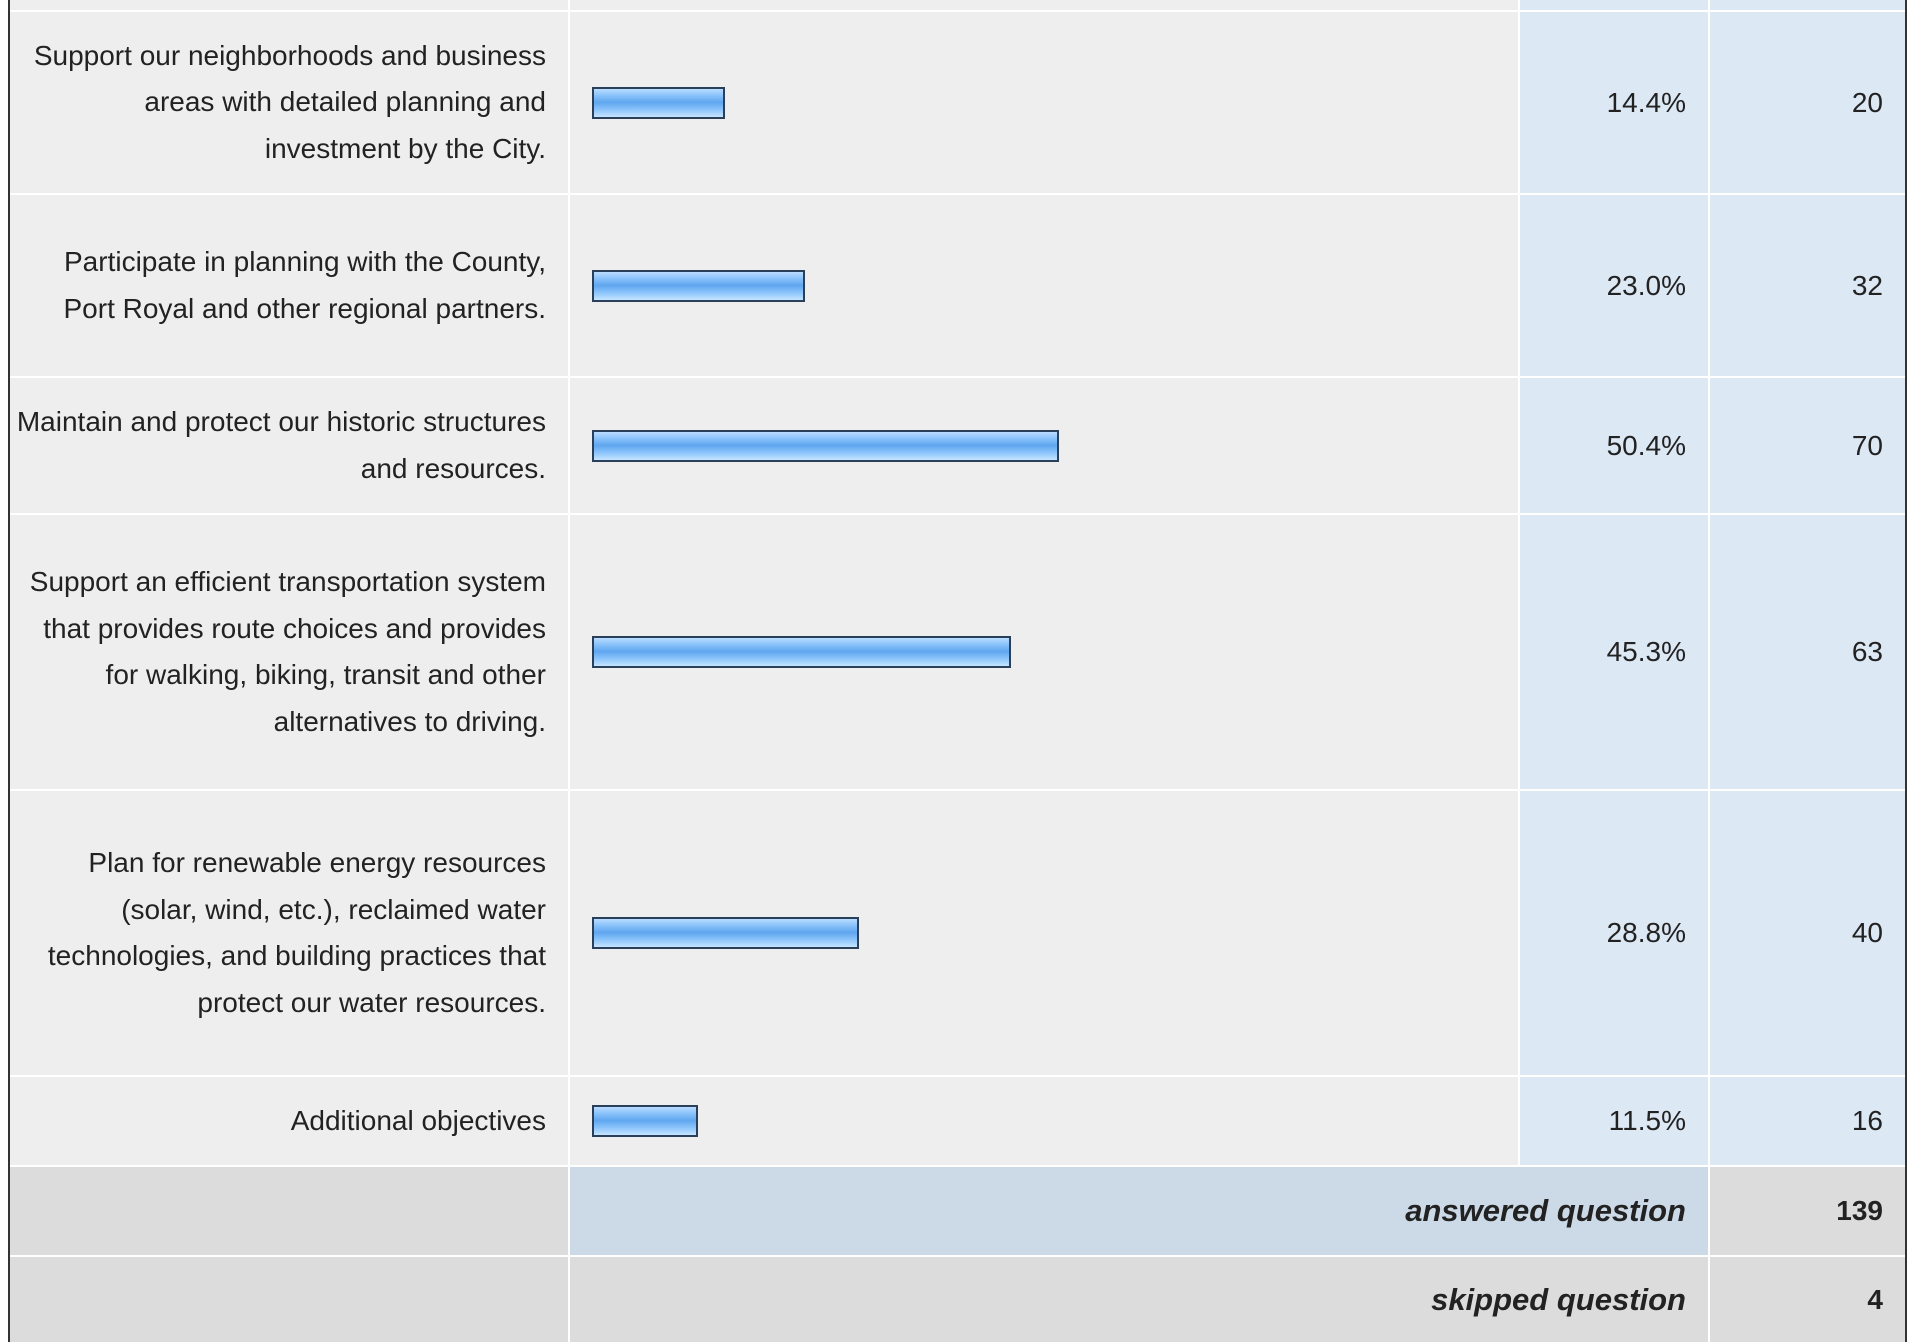 This screenshot has height=1342, width=1913. Describe the element at coordinates (1906, 671) in the screenshot. I see `right-border` at that location.